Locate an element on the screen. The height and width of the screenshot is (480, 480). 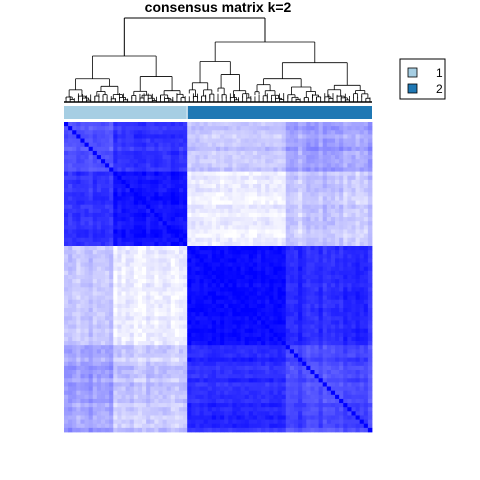
dendrogram is located at coordinates (218, 60).